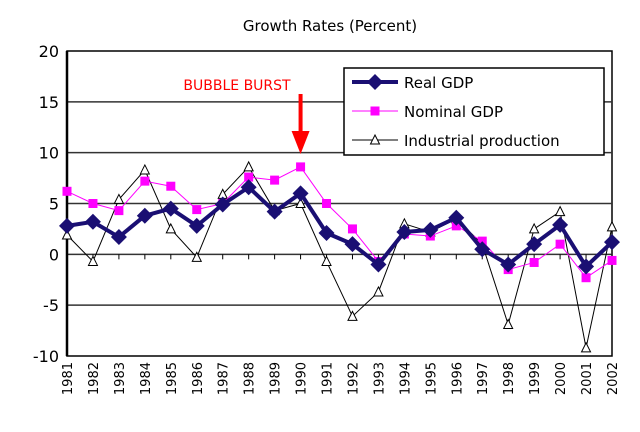 The width and height of the screenshot is (640, 432). What do you see at coordinates (483, 378) in the screenshot?
I see `x-tick-label: 1997` at bounding box center [483, 378].